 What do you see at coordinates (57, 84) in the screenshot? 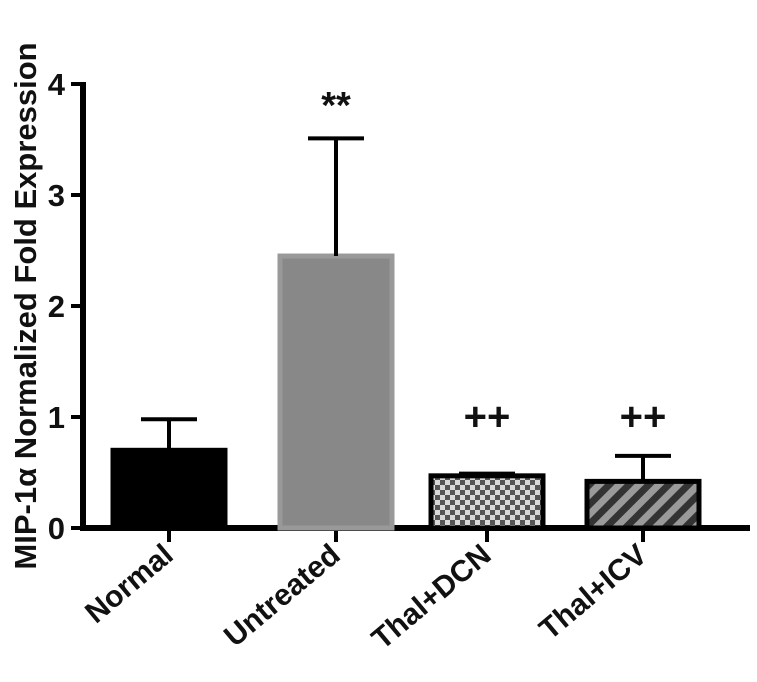
I see `y-tick-label: 4` at bounding box center [57, 84].